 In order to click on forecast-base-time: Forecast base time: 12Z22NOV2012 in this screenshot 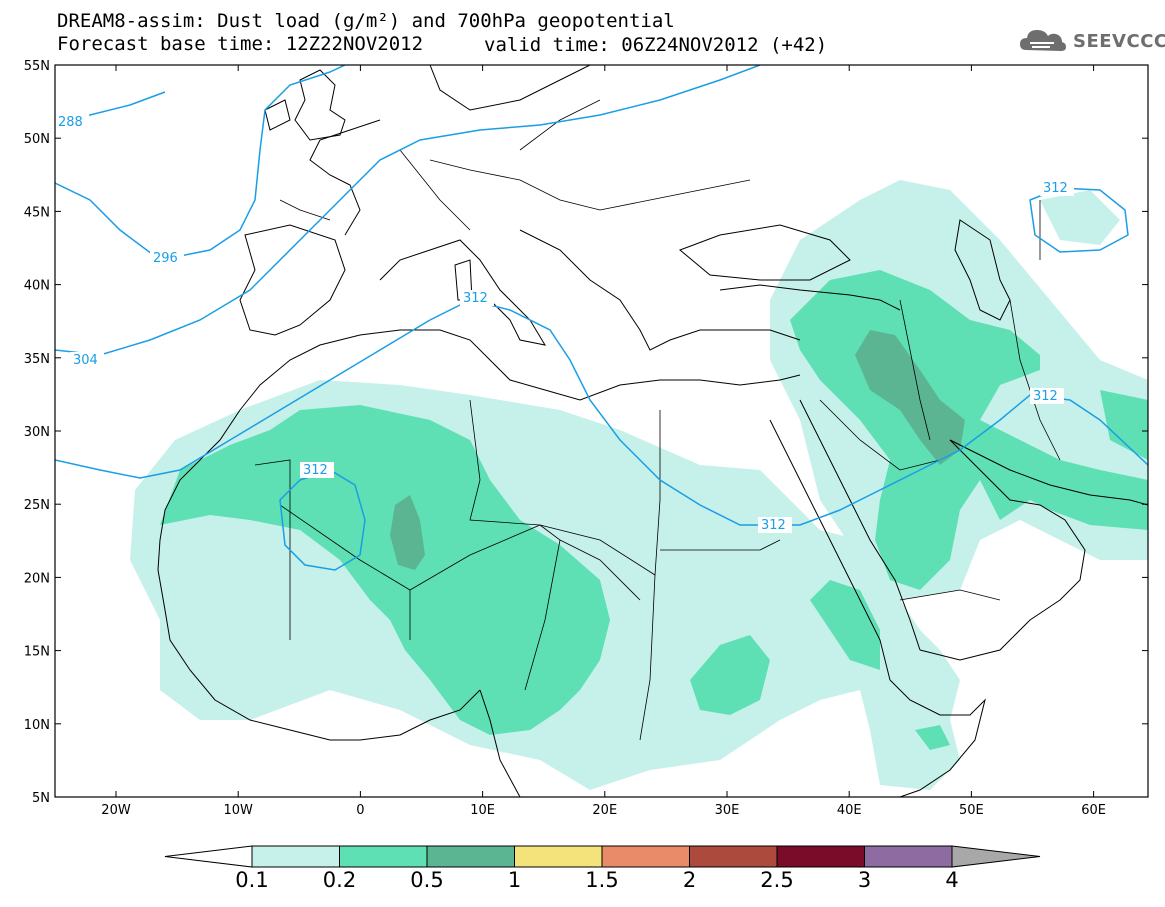, I will do `click(240, 44)`.